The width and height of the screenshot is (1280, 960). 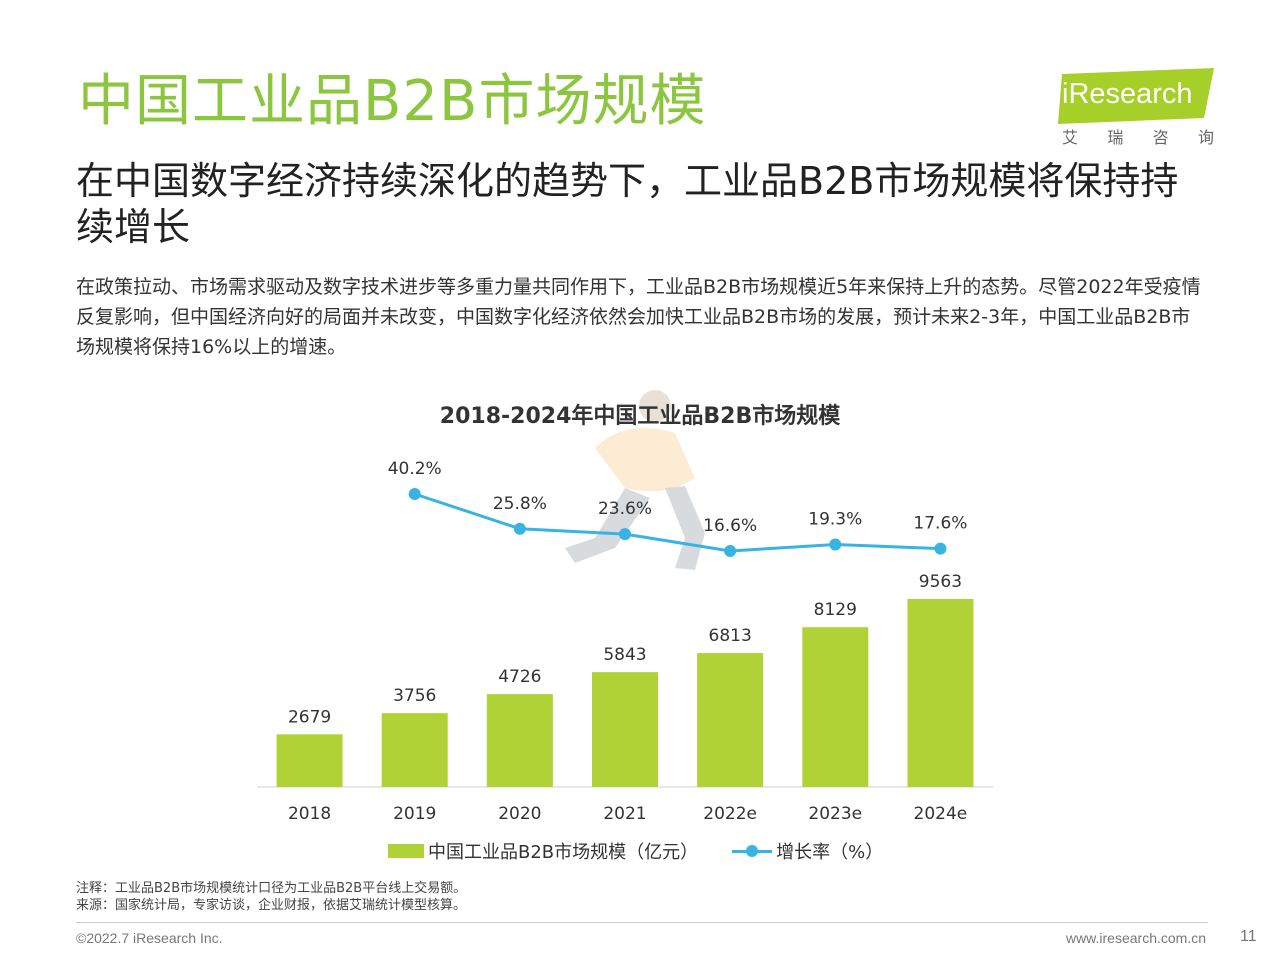 I want to click on bar-value-label: 2679, so click(x=309, y=717).